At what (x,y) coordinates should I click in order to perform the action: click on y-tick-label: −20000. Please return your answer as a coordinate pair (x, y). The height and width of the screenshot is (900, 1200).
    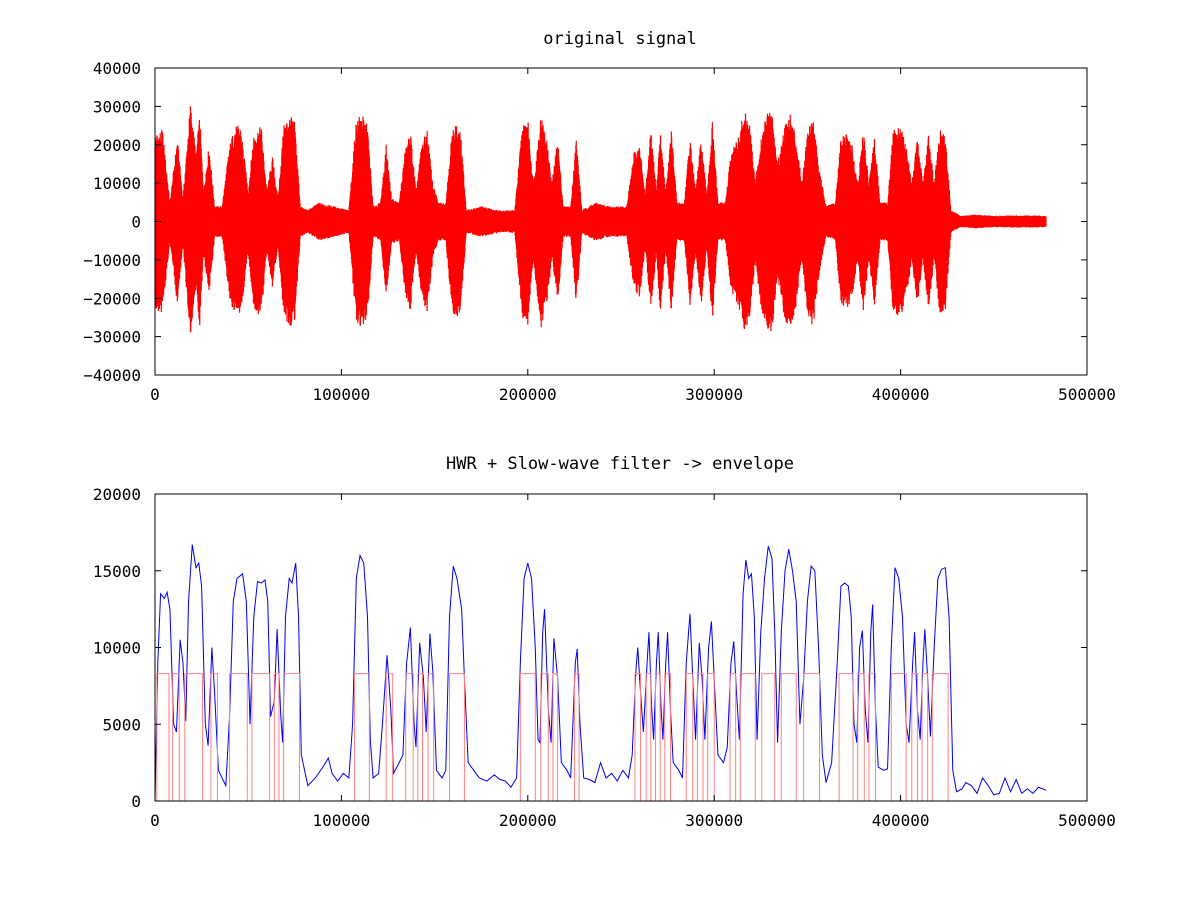
    Looking at the image, I should click on (112, 298).